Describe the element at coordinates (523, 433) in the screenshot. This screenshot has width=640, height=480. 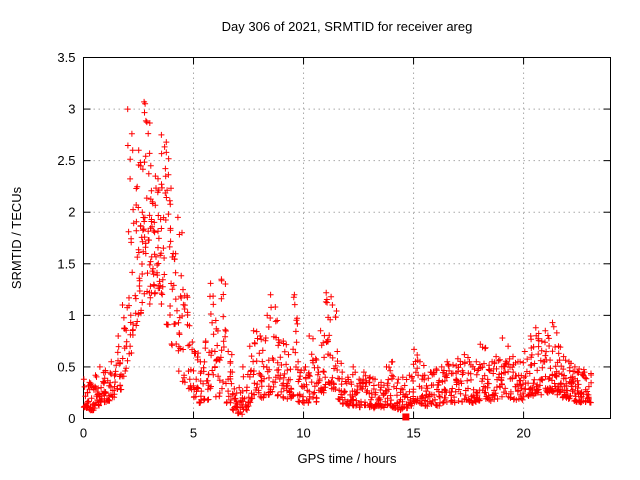
I see `x-tick-label: 20` at that location.